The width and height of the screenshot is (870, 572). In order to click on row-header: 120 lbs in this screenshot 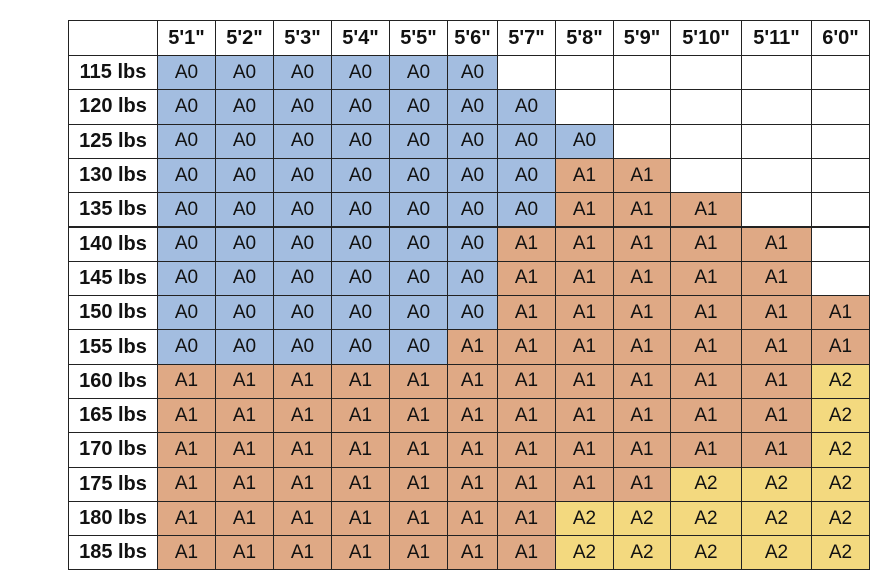, I will do `click(113, 107)`.